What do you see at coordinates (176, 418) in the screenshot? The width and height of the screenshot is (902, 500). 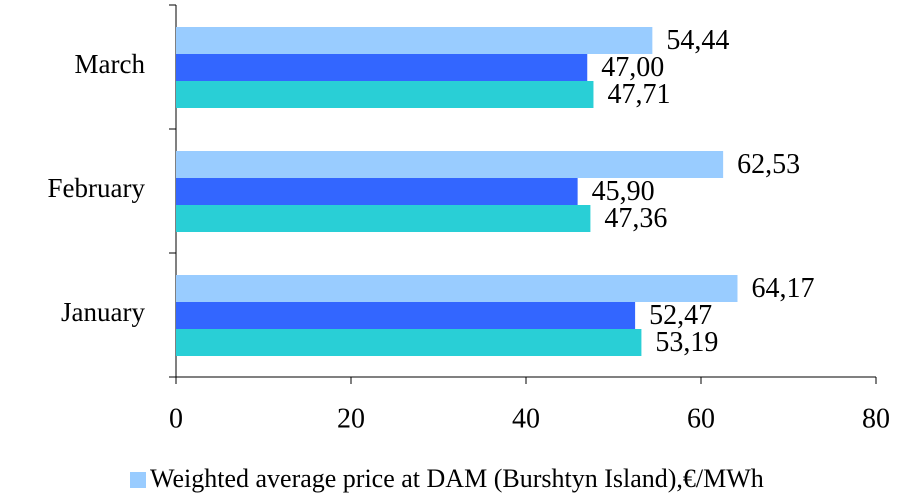 I see `x-tick-label: 0` at bounding box center [176, 418].